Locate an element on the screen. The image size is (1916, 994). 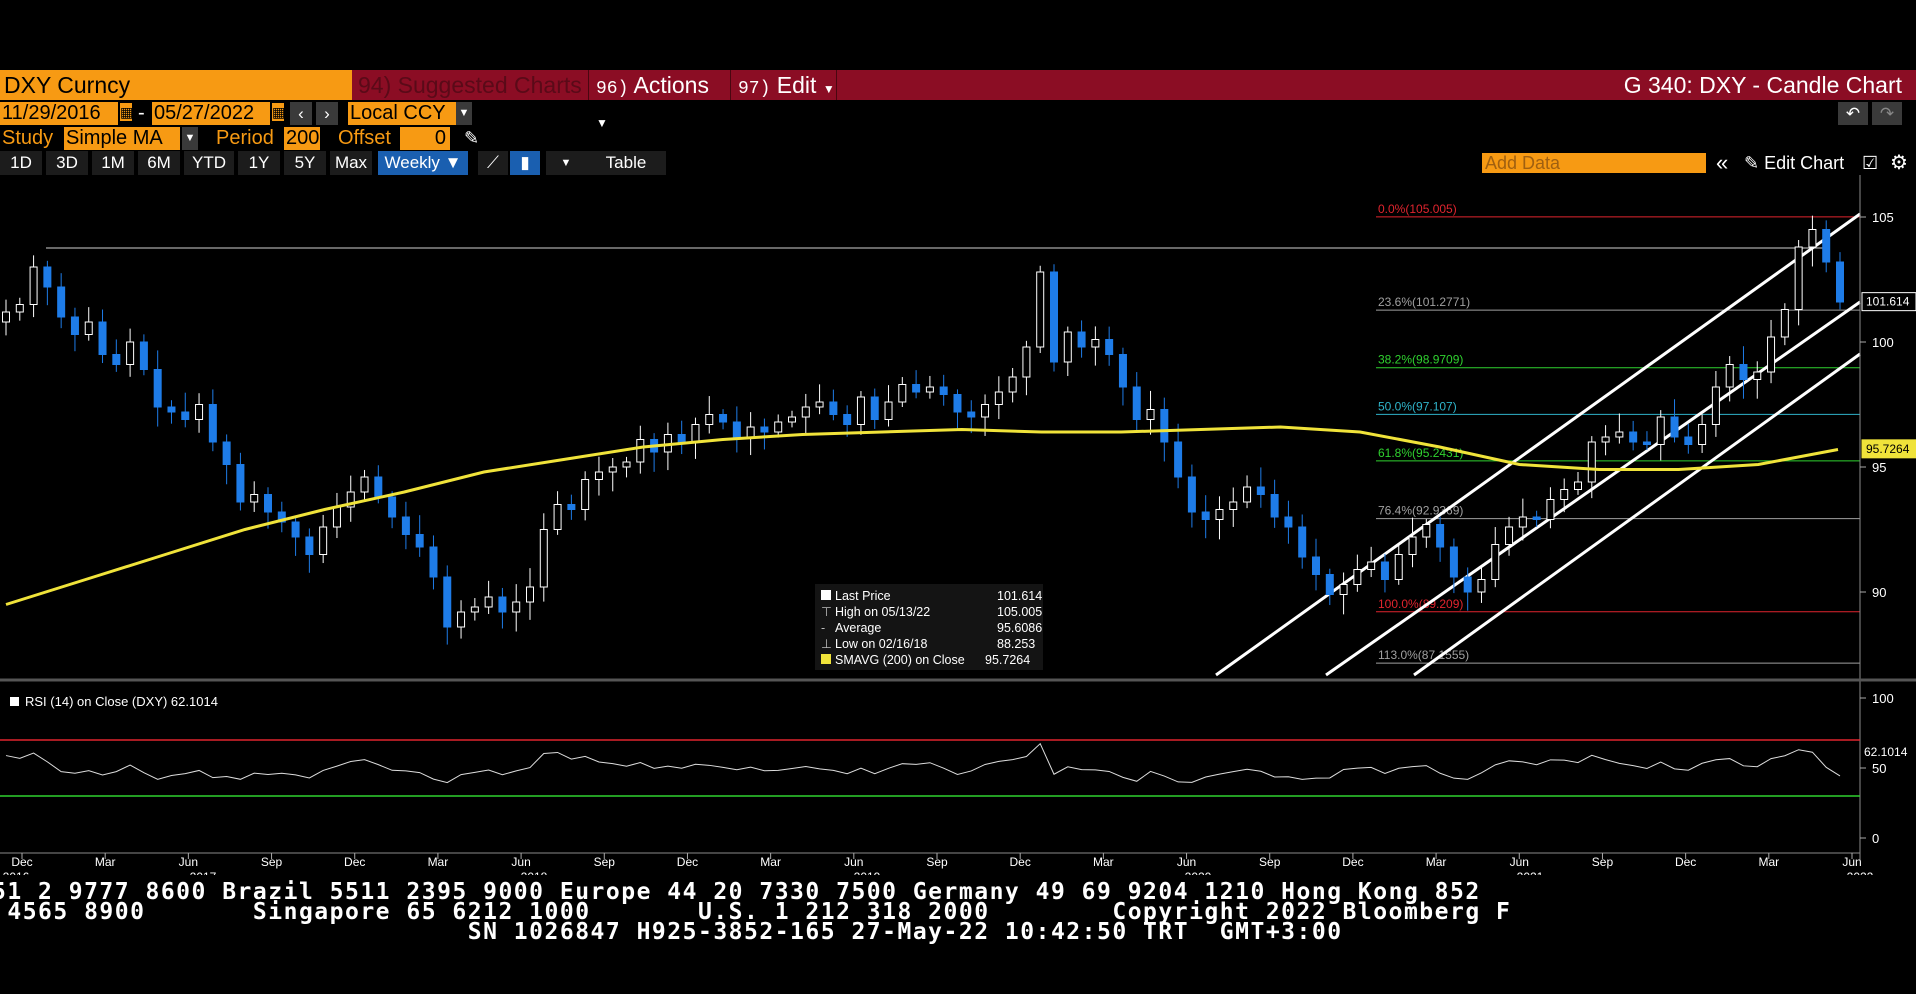
tab-max: Max is located at coordinates (351, 163).